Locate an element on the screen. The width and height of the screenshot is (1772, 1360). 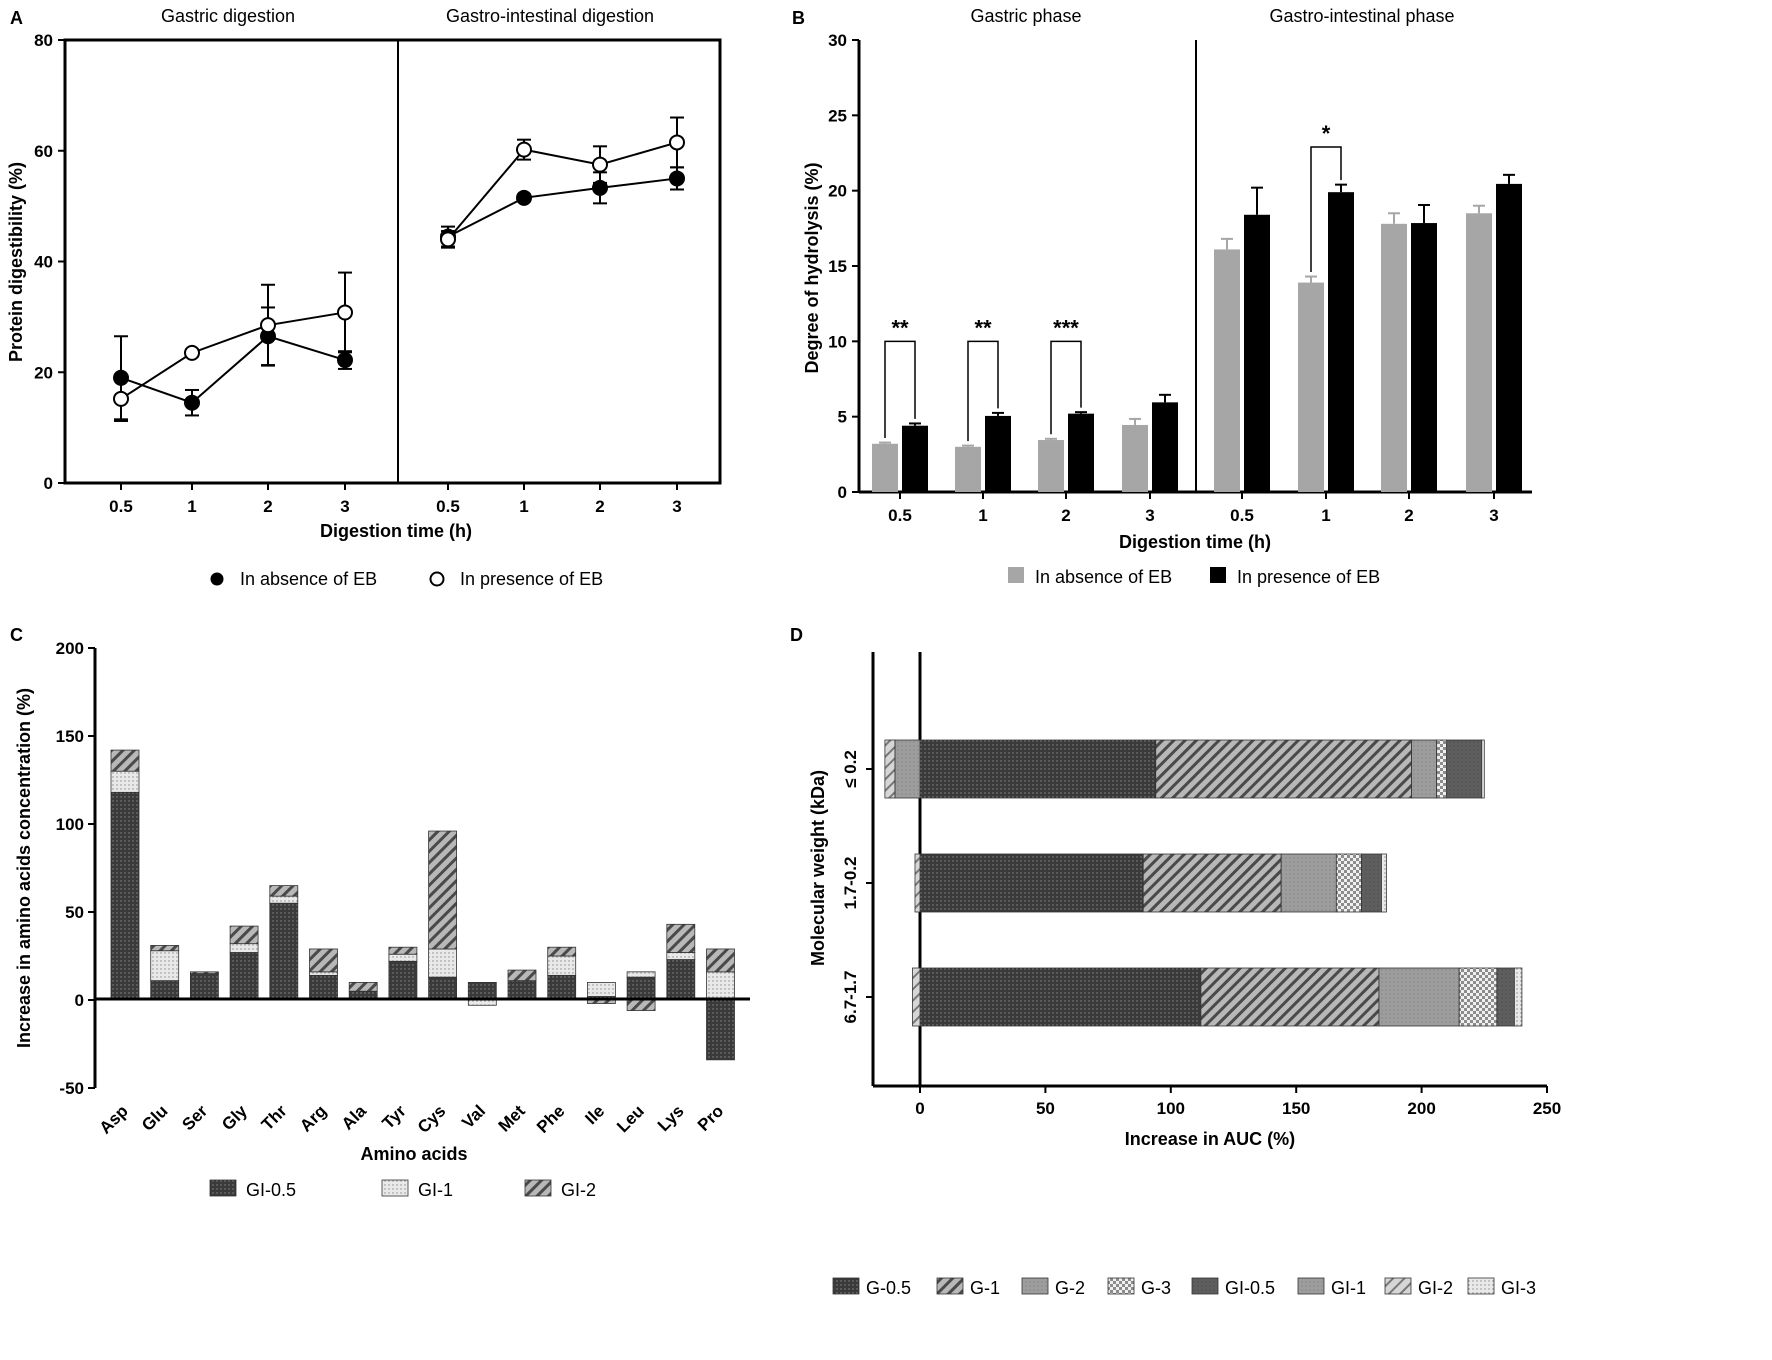
legend-label-g-1: G-1 is located at coordinates (985, 1288).